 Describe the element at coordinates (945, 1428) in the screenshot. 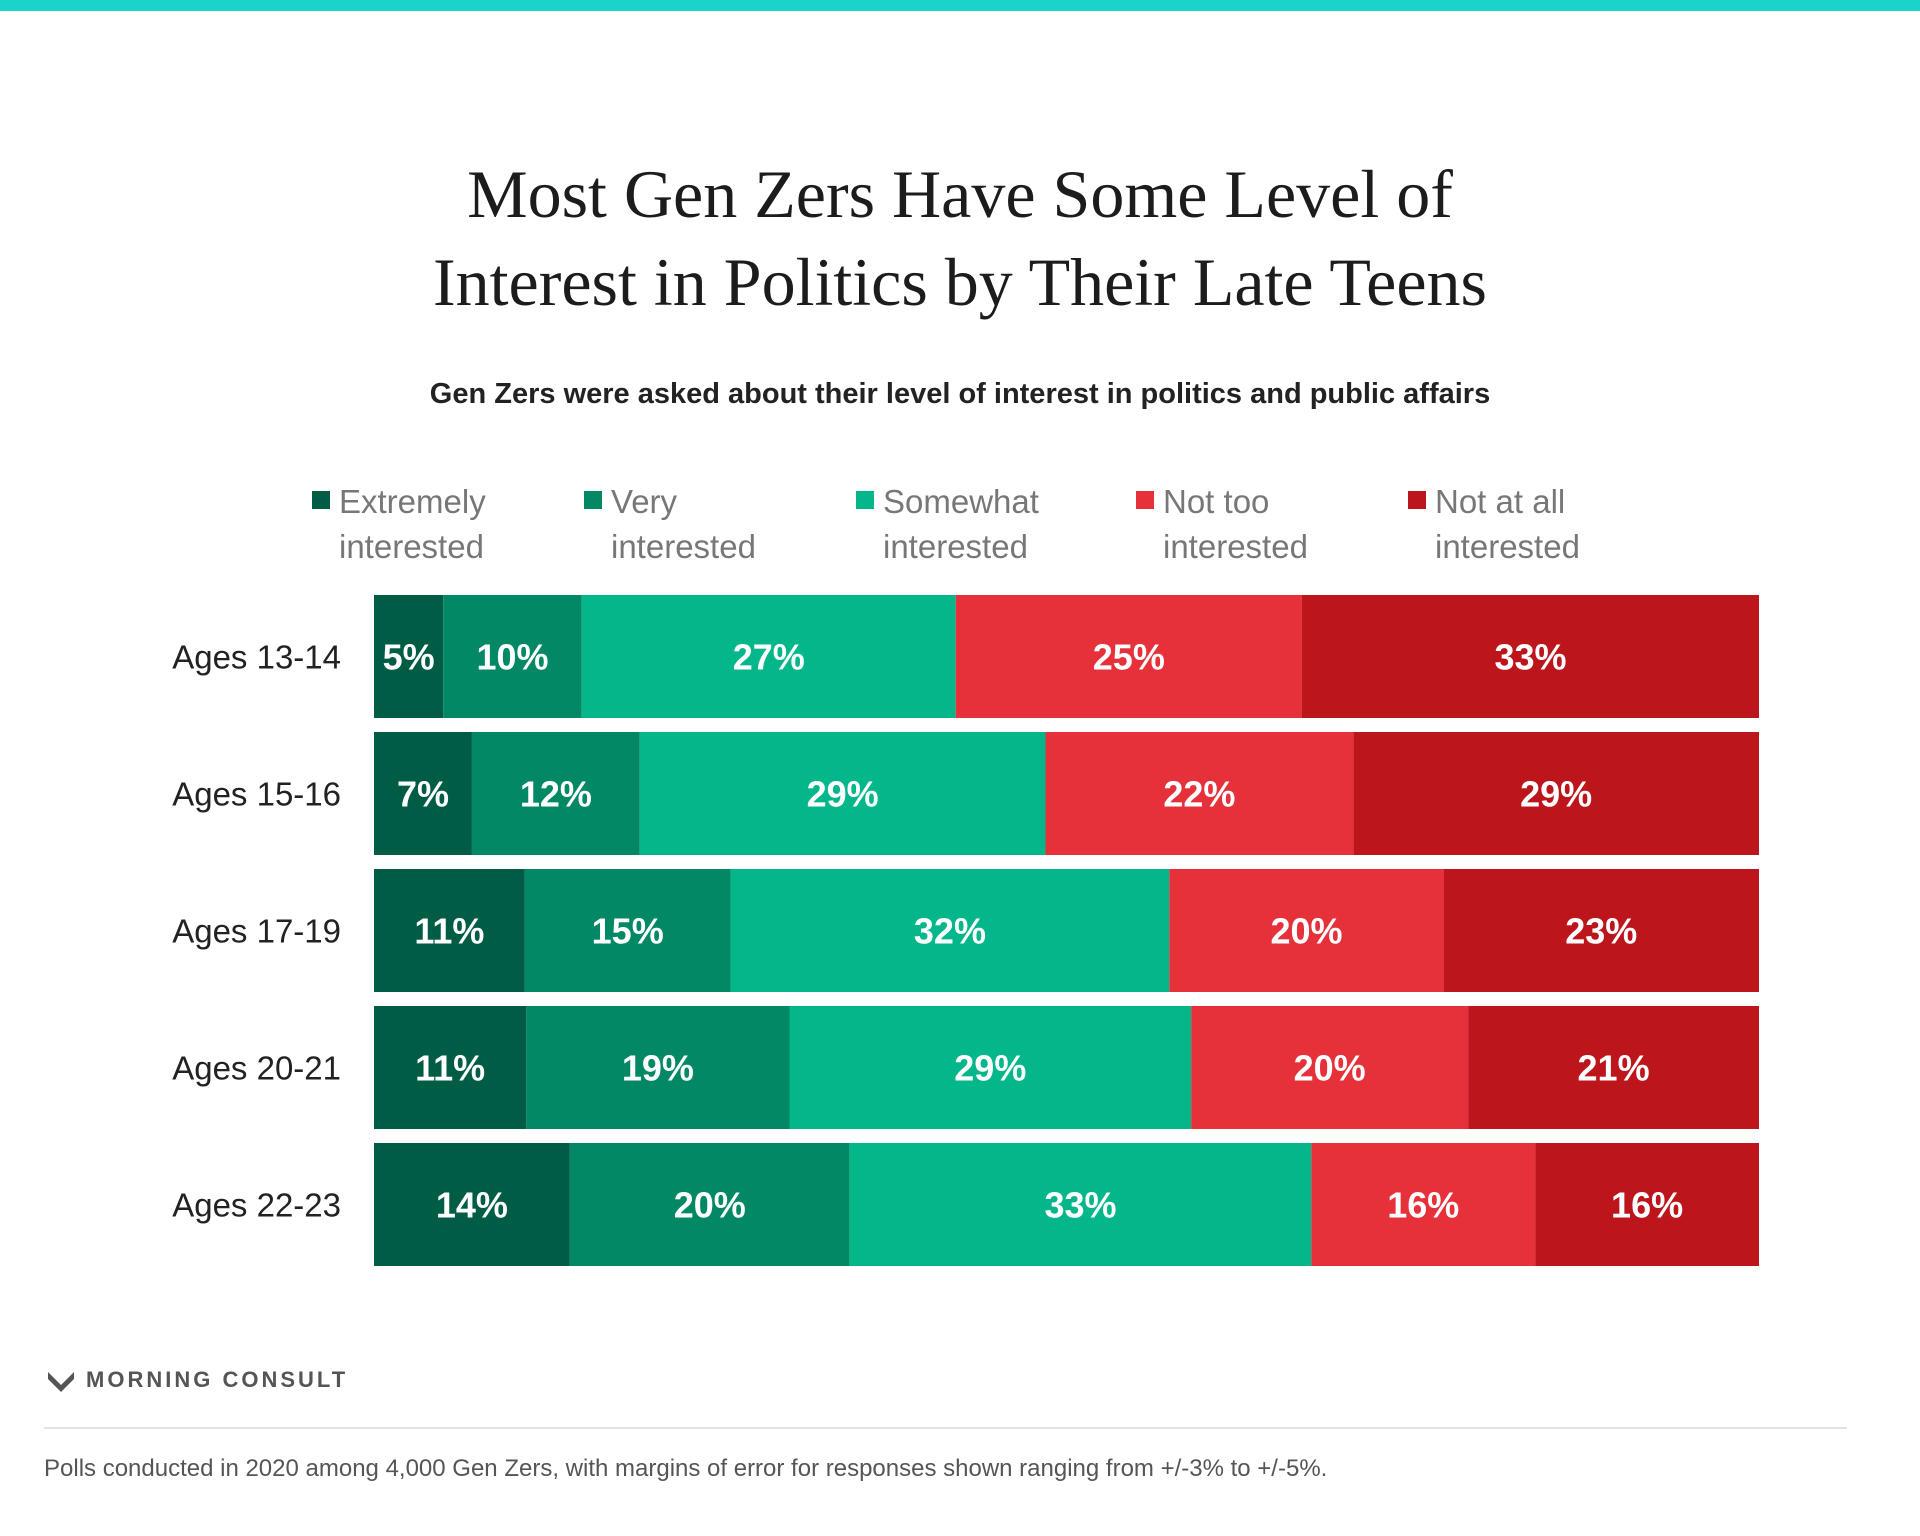

I see `footer-divider` at that location.